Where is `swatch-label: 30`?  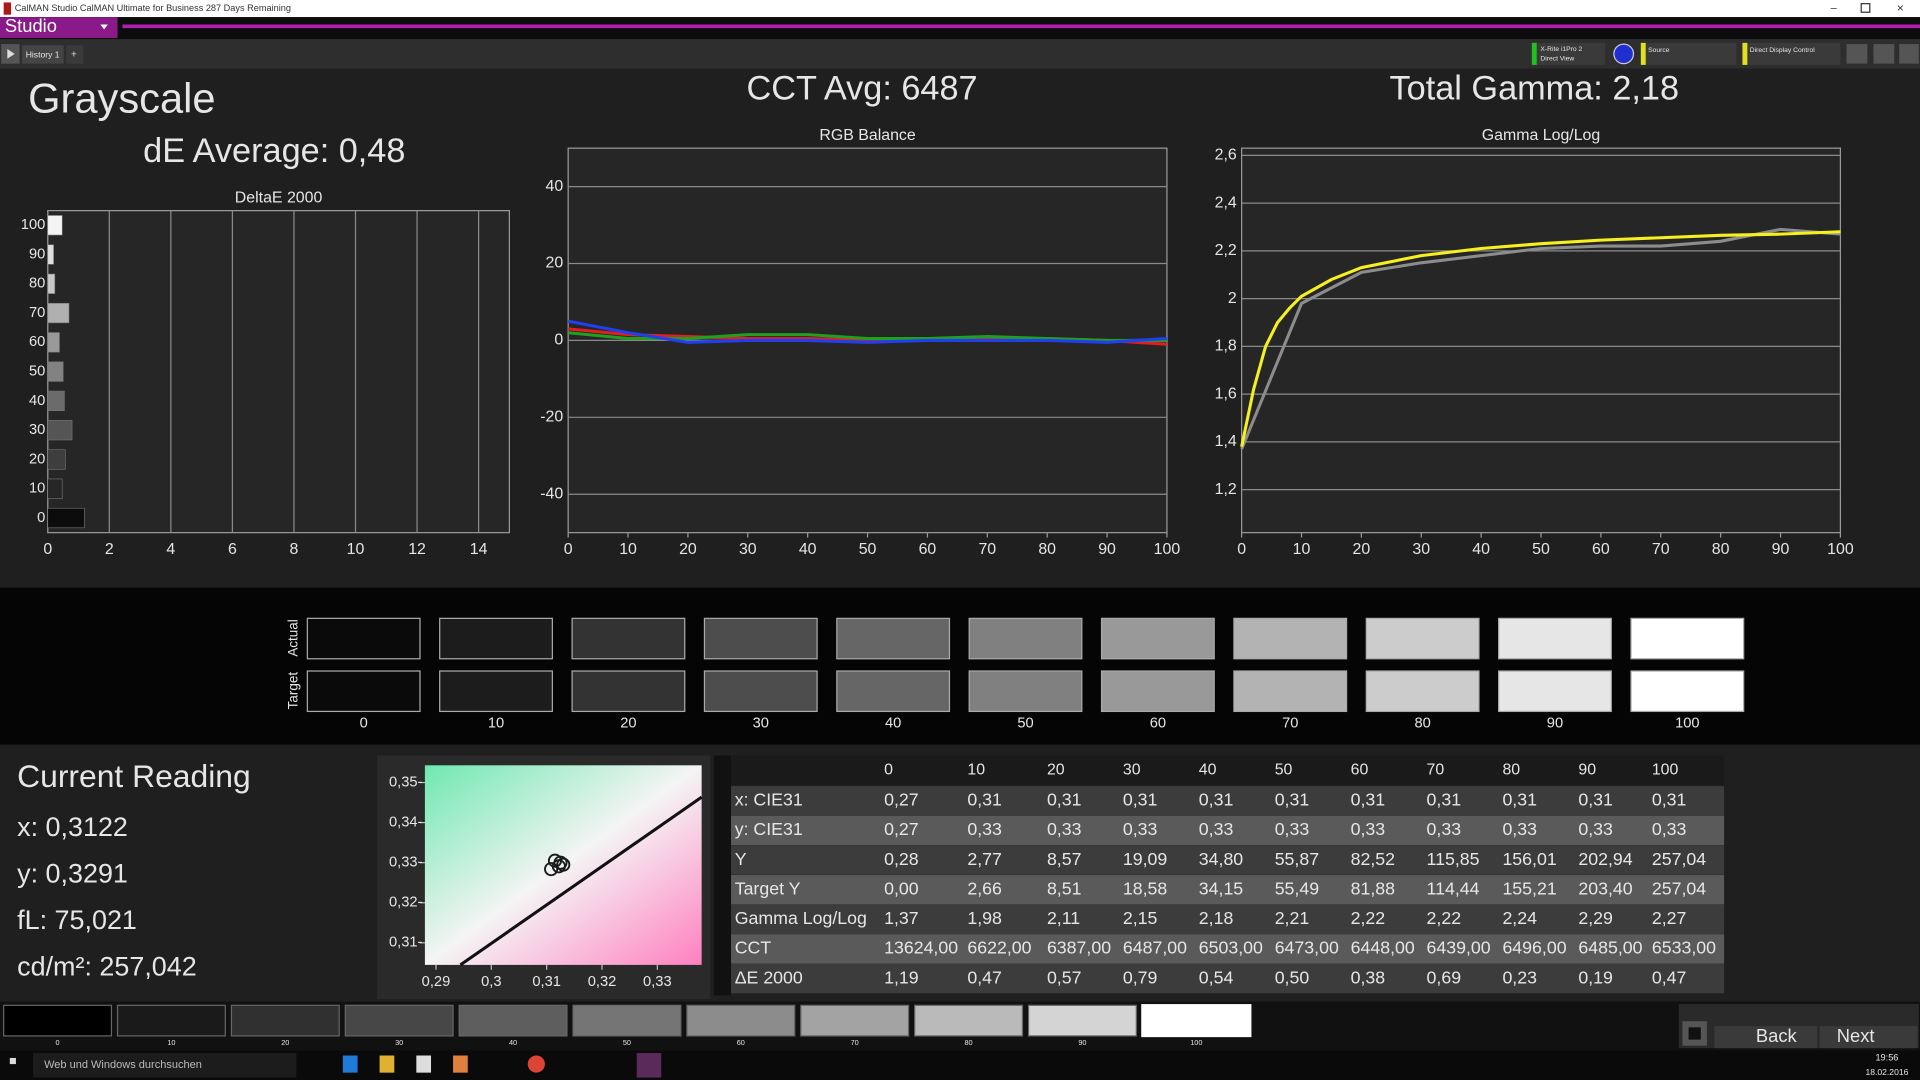 swatch-label: 30 is located at coordinates (761, 724).